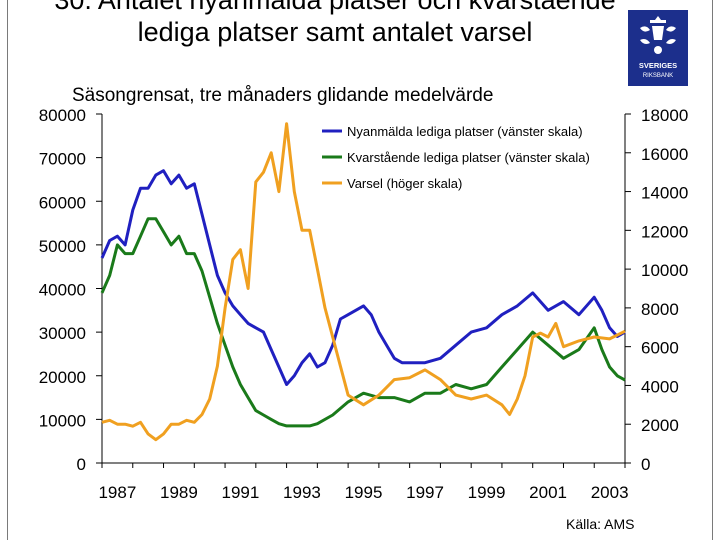  Describe the element at coordinates (62, 290) in the screenshot. I see `y-left-tick-label: 40000` at that location.